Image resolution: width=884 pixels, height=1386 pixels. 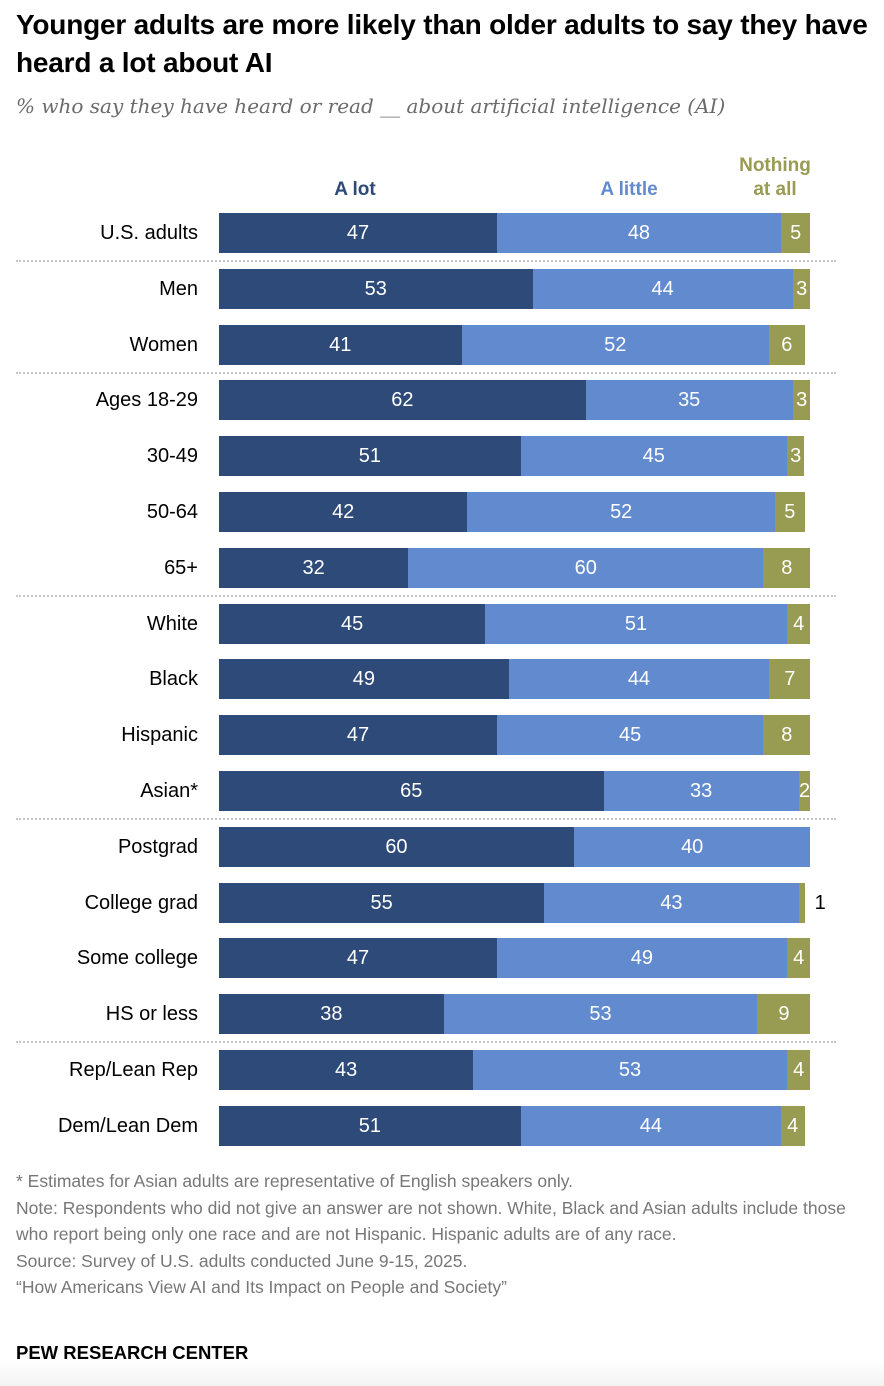 I want to click on row-label-50-64: 50-64, so click(x=172, y=512).